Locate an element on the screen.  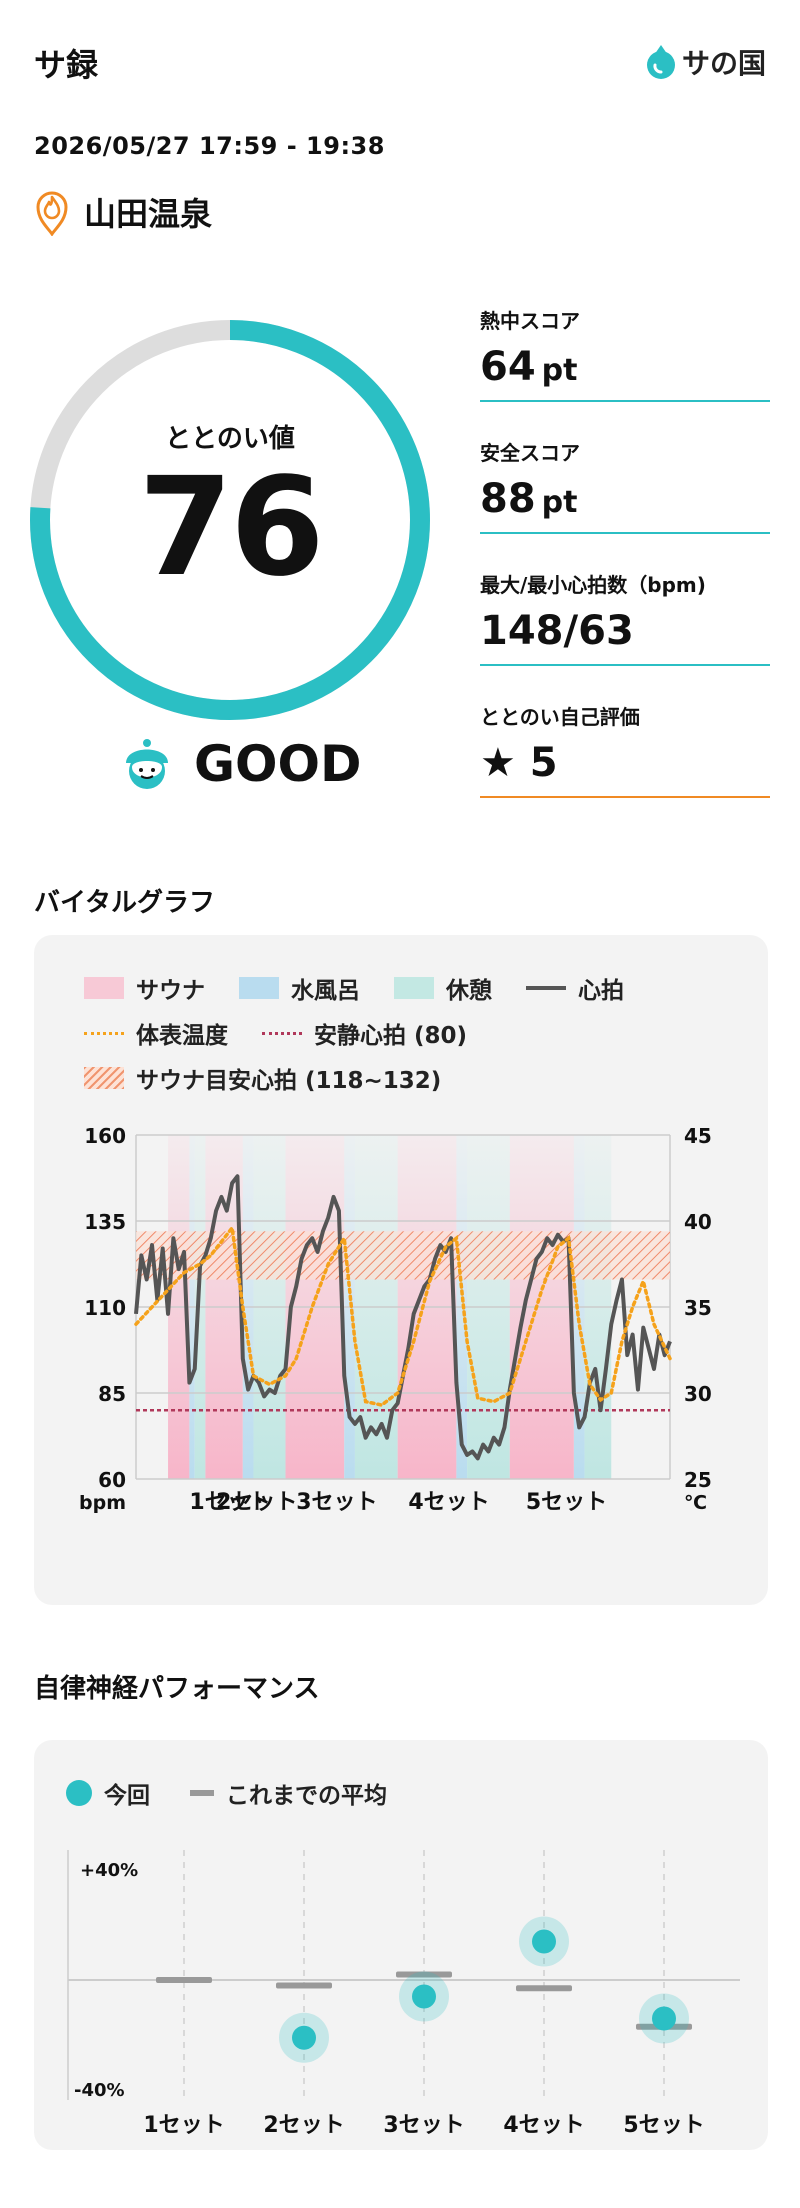
app-title: サ録 is located at coordinates (66, 65).